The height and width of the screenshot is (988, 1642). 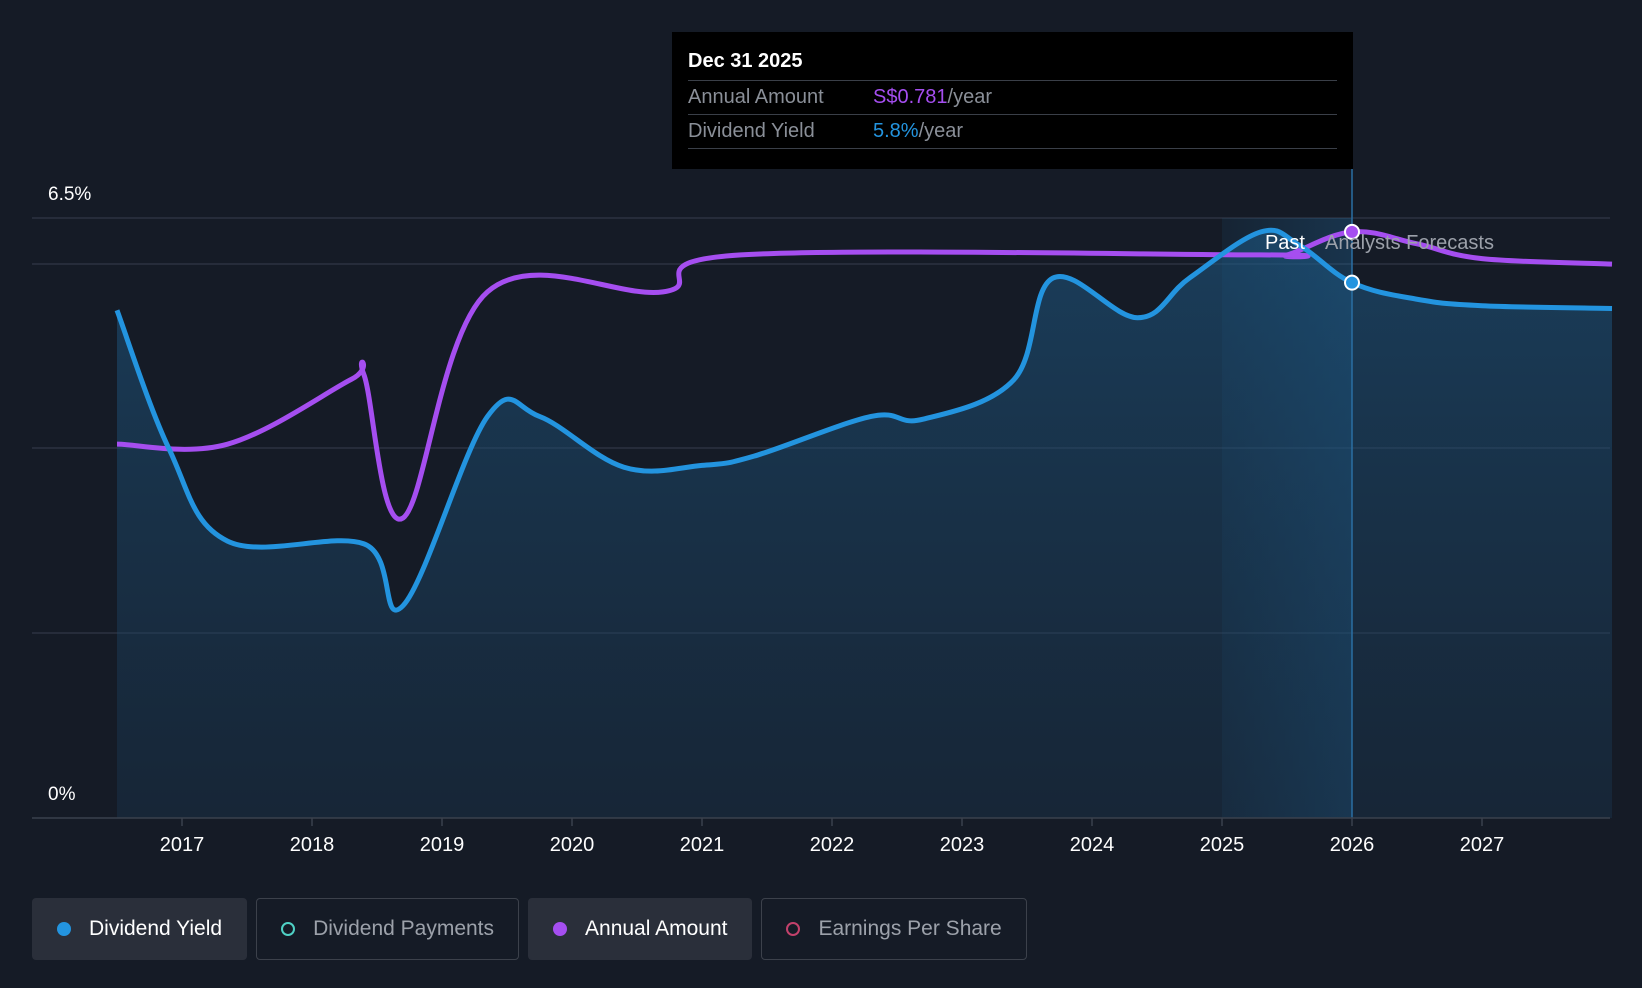 I want to click on past-label: Past, so click(x=1285, y=243).